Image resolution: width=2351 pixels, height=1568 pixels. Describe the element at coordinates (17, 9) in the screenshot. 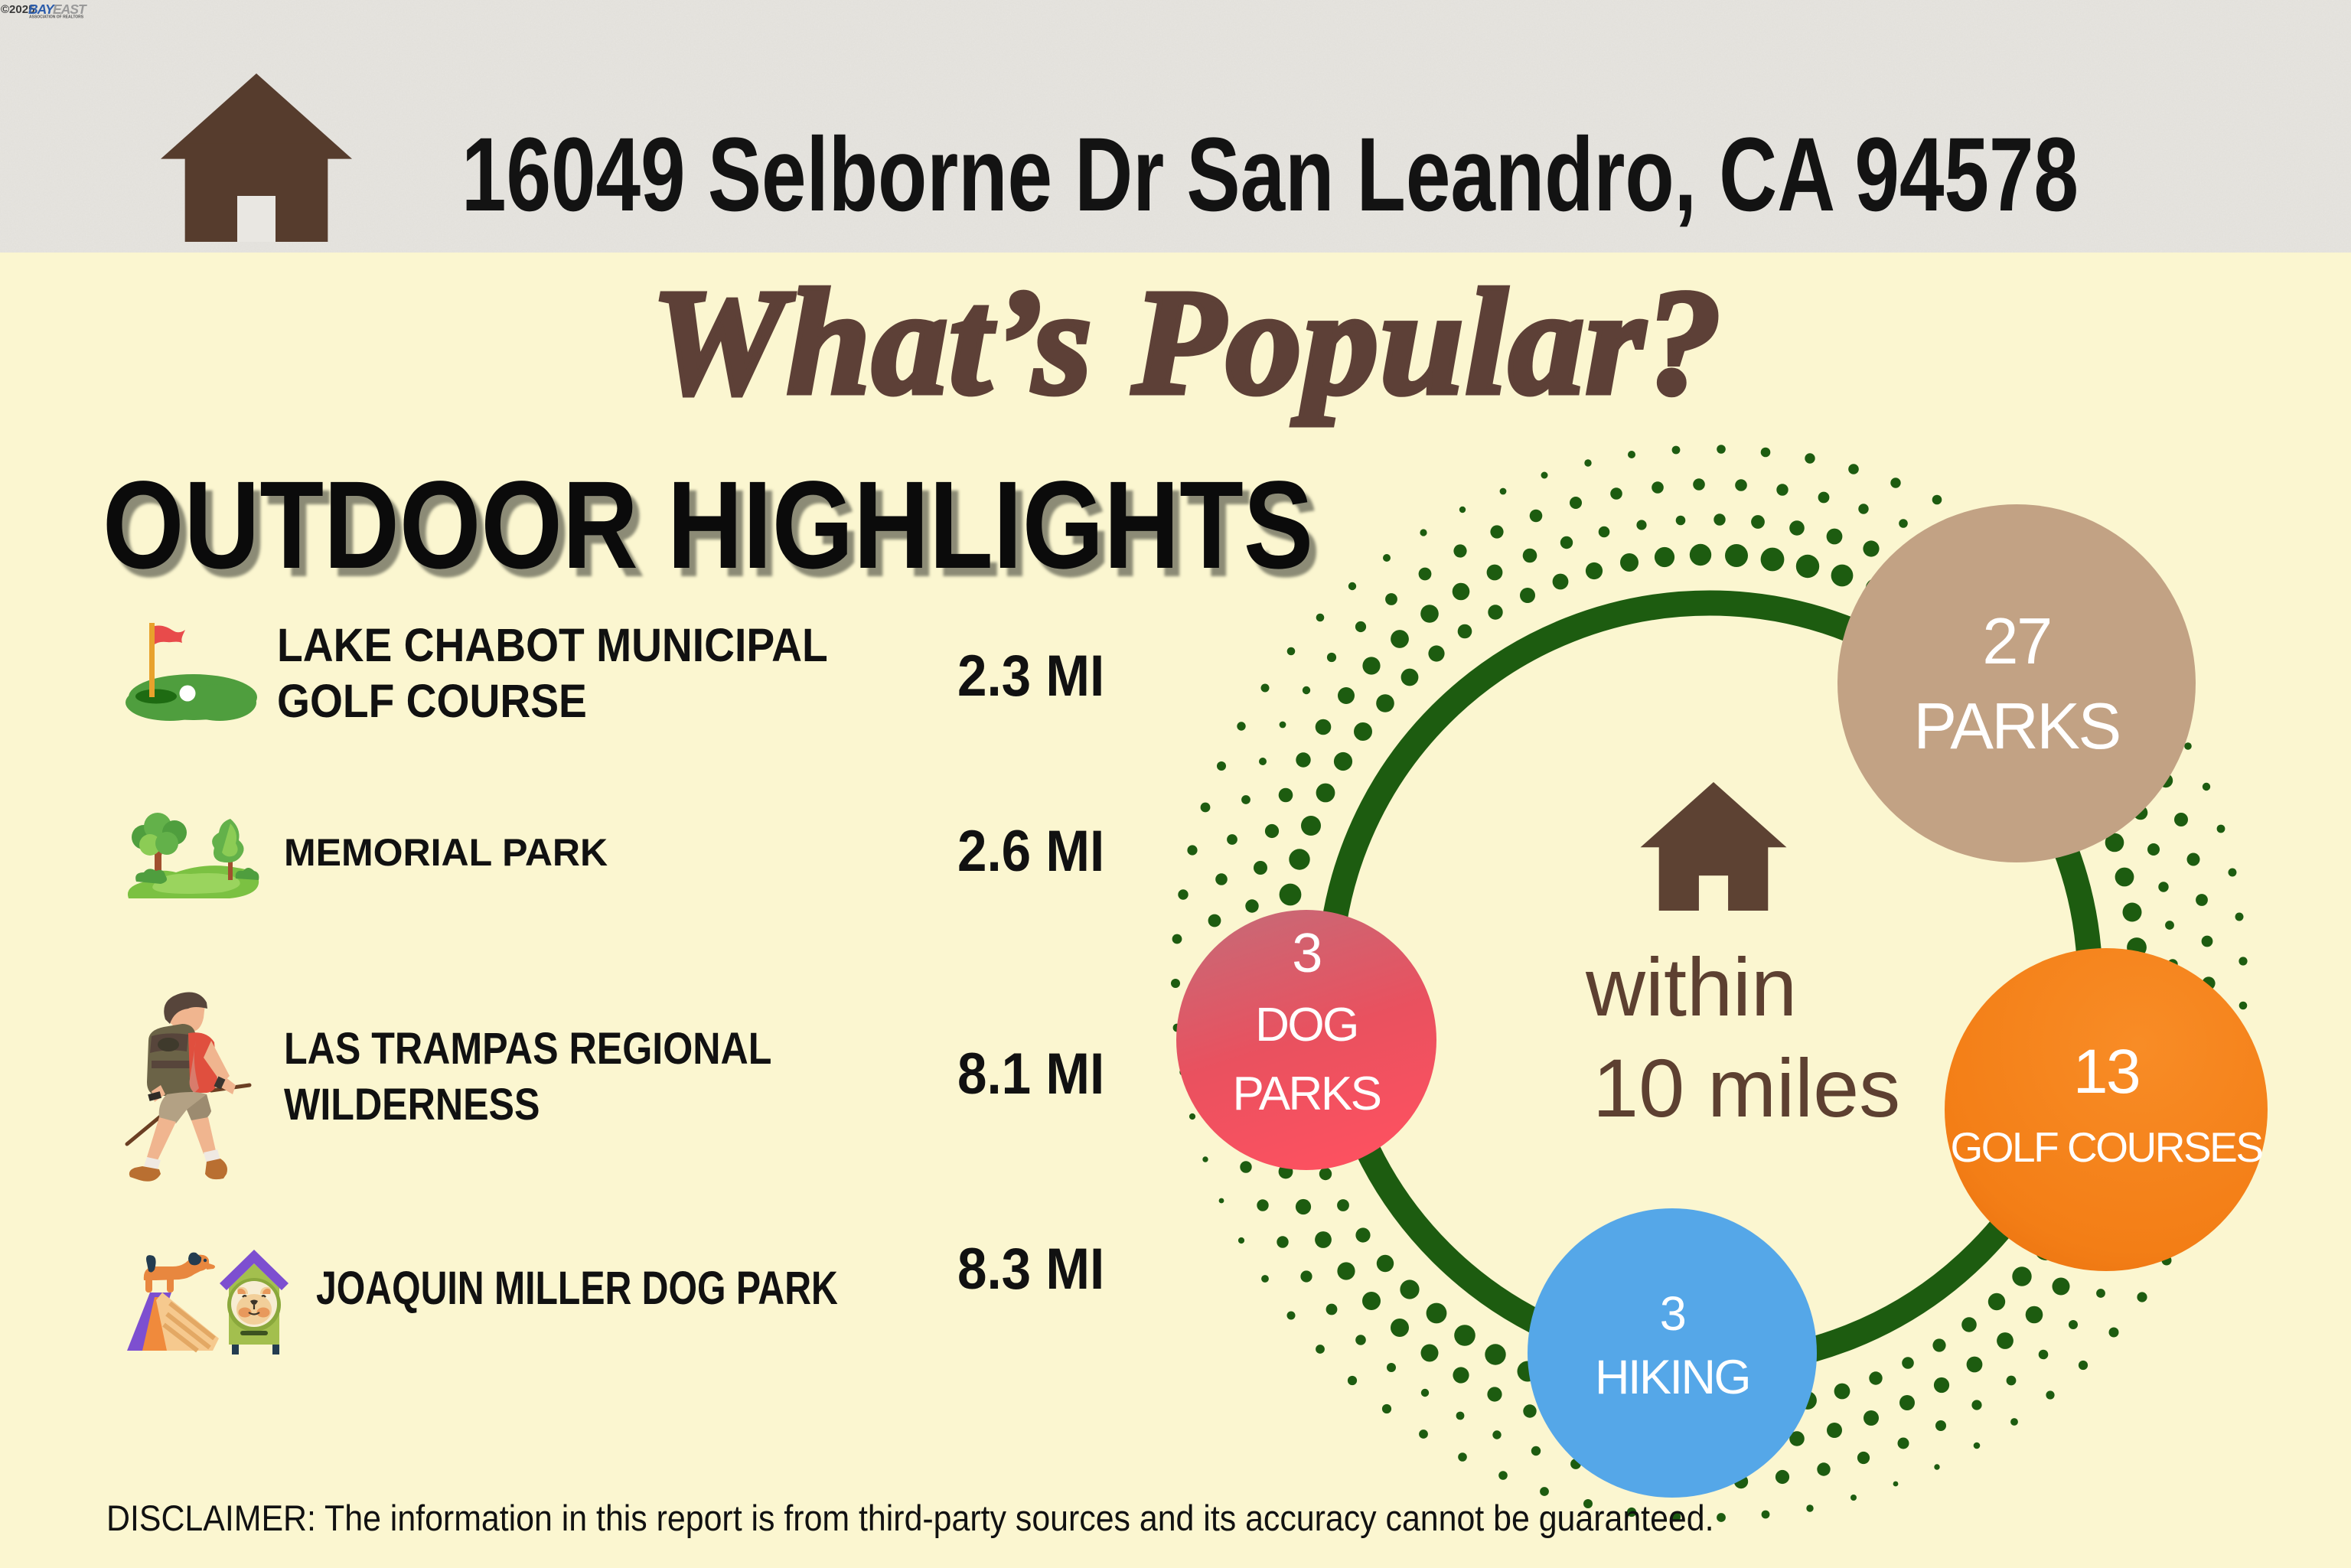

I see `svg-text: ©2025` at that location.